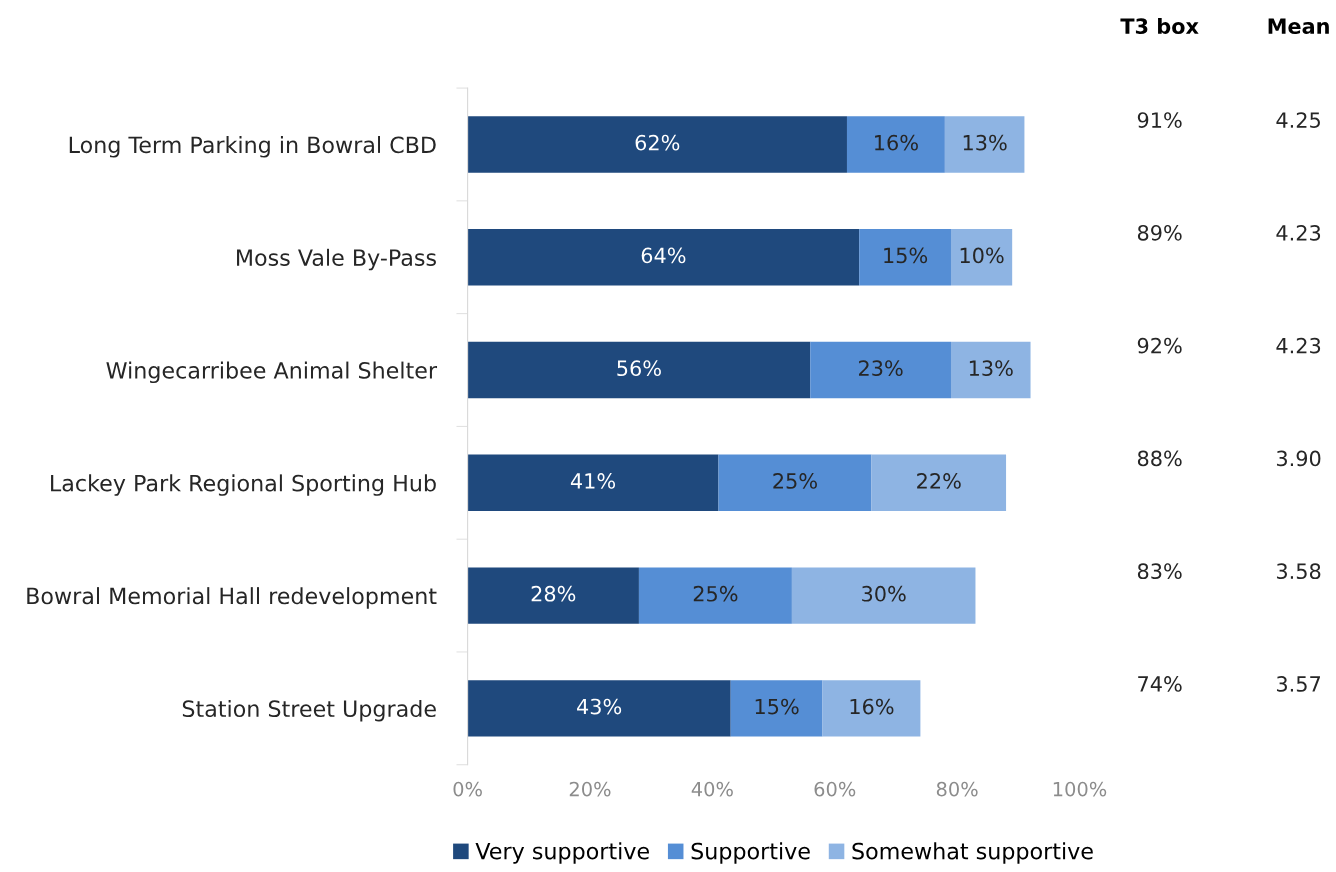  I want to click on data-label: 28%, so click(553, 593).